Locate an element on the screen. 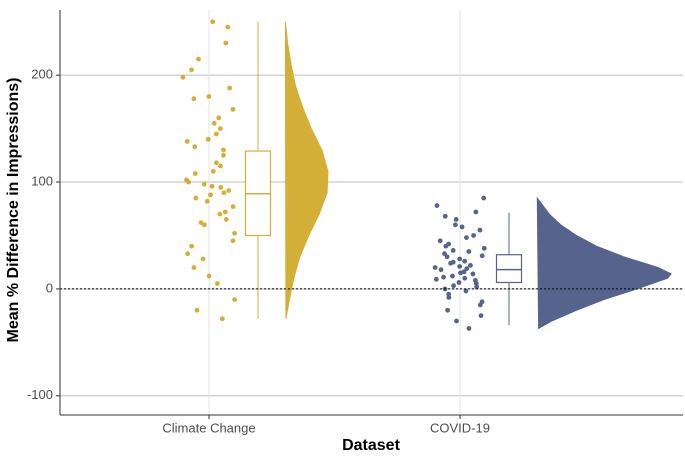 This screenshot has height=457, width=685. y-tick-label: 0 is located at coordinates (49, 287).